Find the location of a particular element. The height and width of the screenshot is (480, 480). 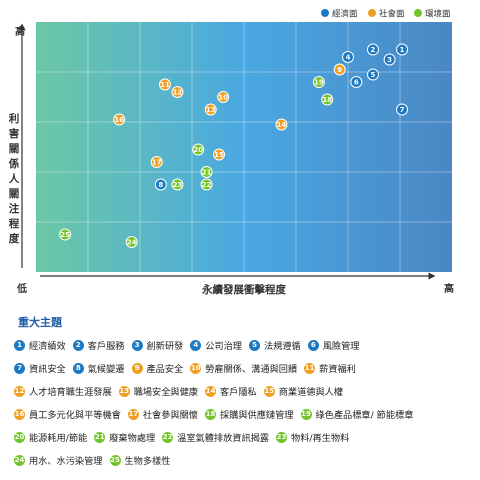

y-axis-label-char: 利 is located at coordinates (14, 119).